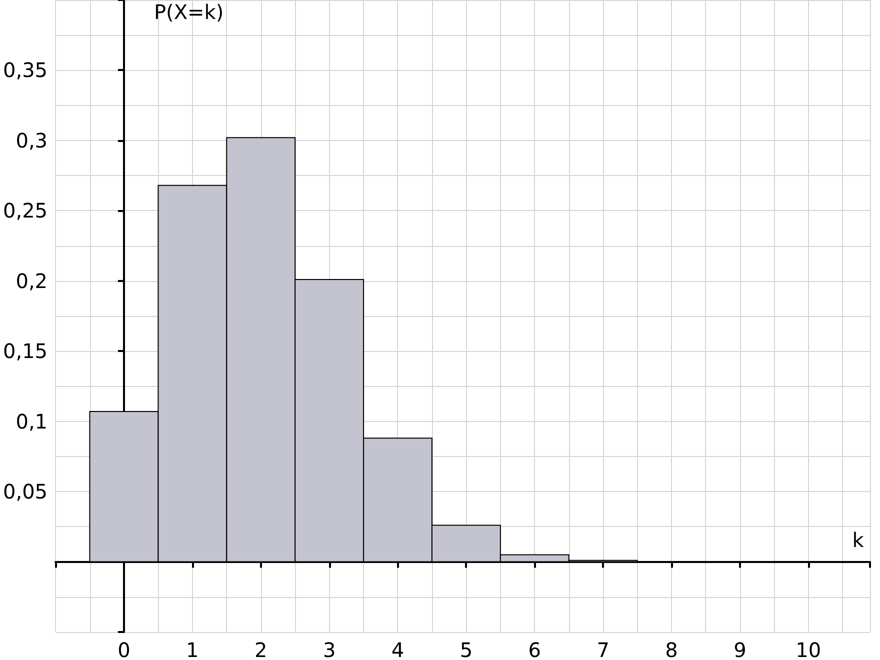  What do you see at coordinates (261, 649) in the screenshot?
I see `x-tick-label: 2` at bounding box center [261, 649].